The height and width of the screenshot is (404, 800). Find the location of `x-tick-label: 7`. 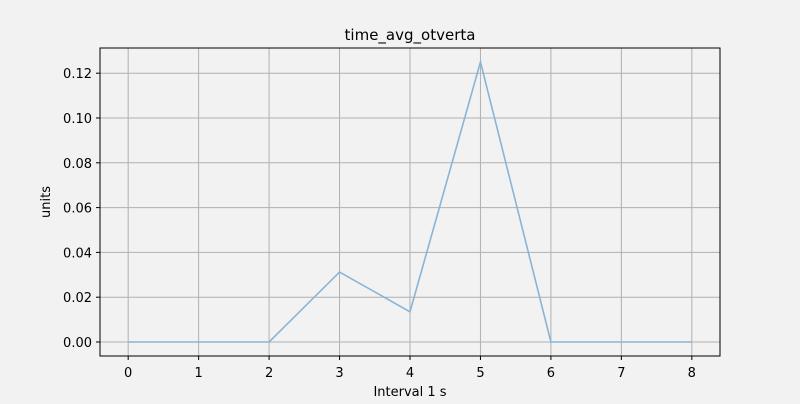

x-tick-label: 7 is located at coordinates (621, 373).